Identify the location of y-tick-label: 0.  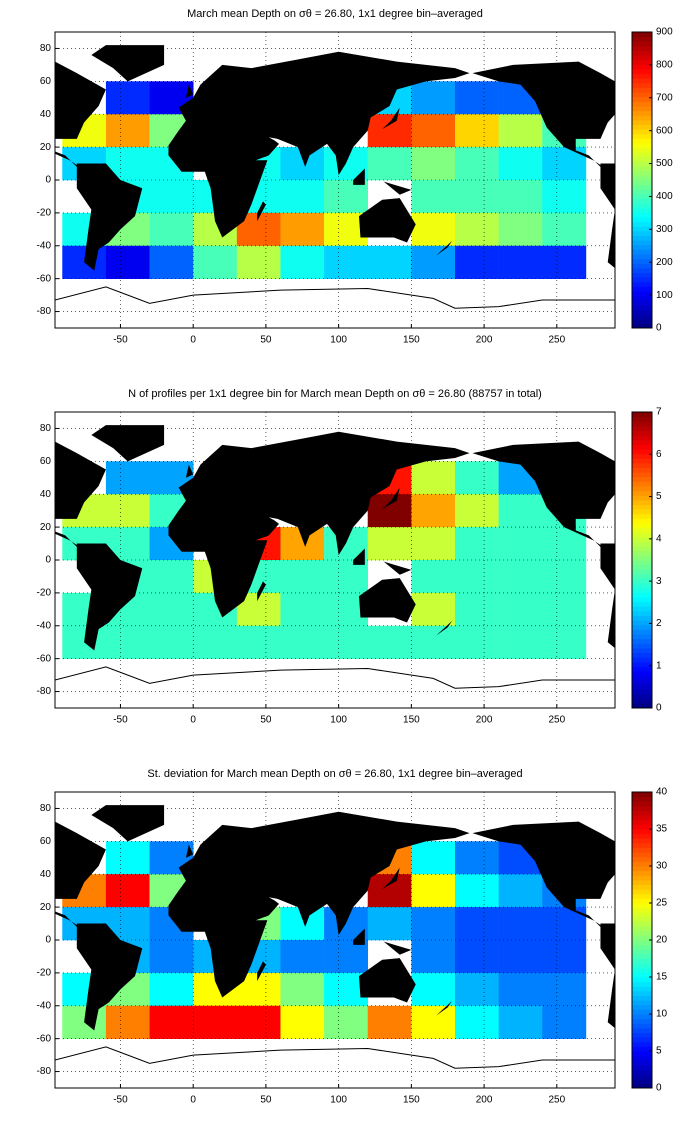
(48, 180).